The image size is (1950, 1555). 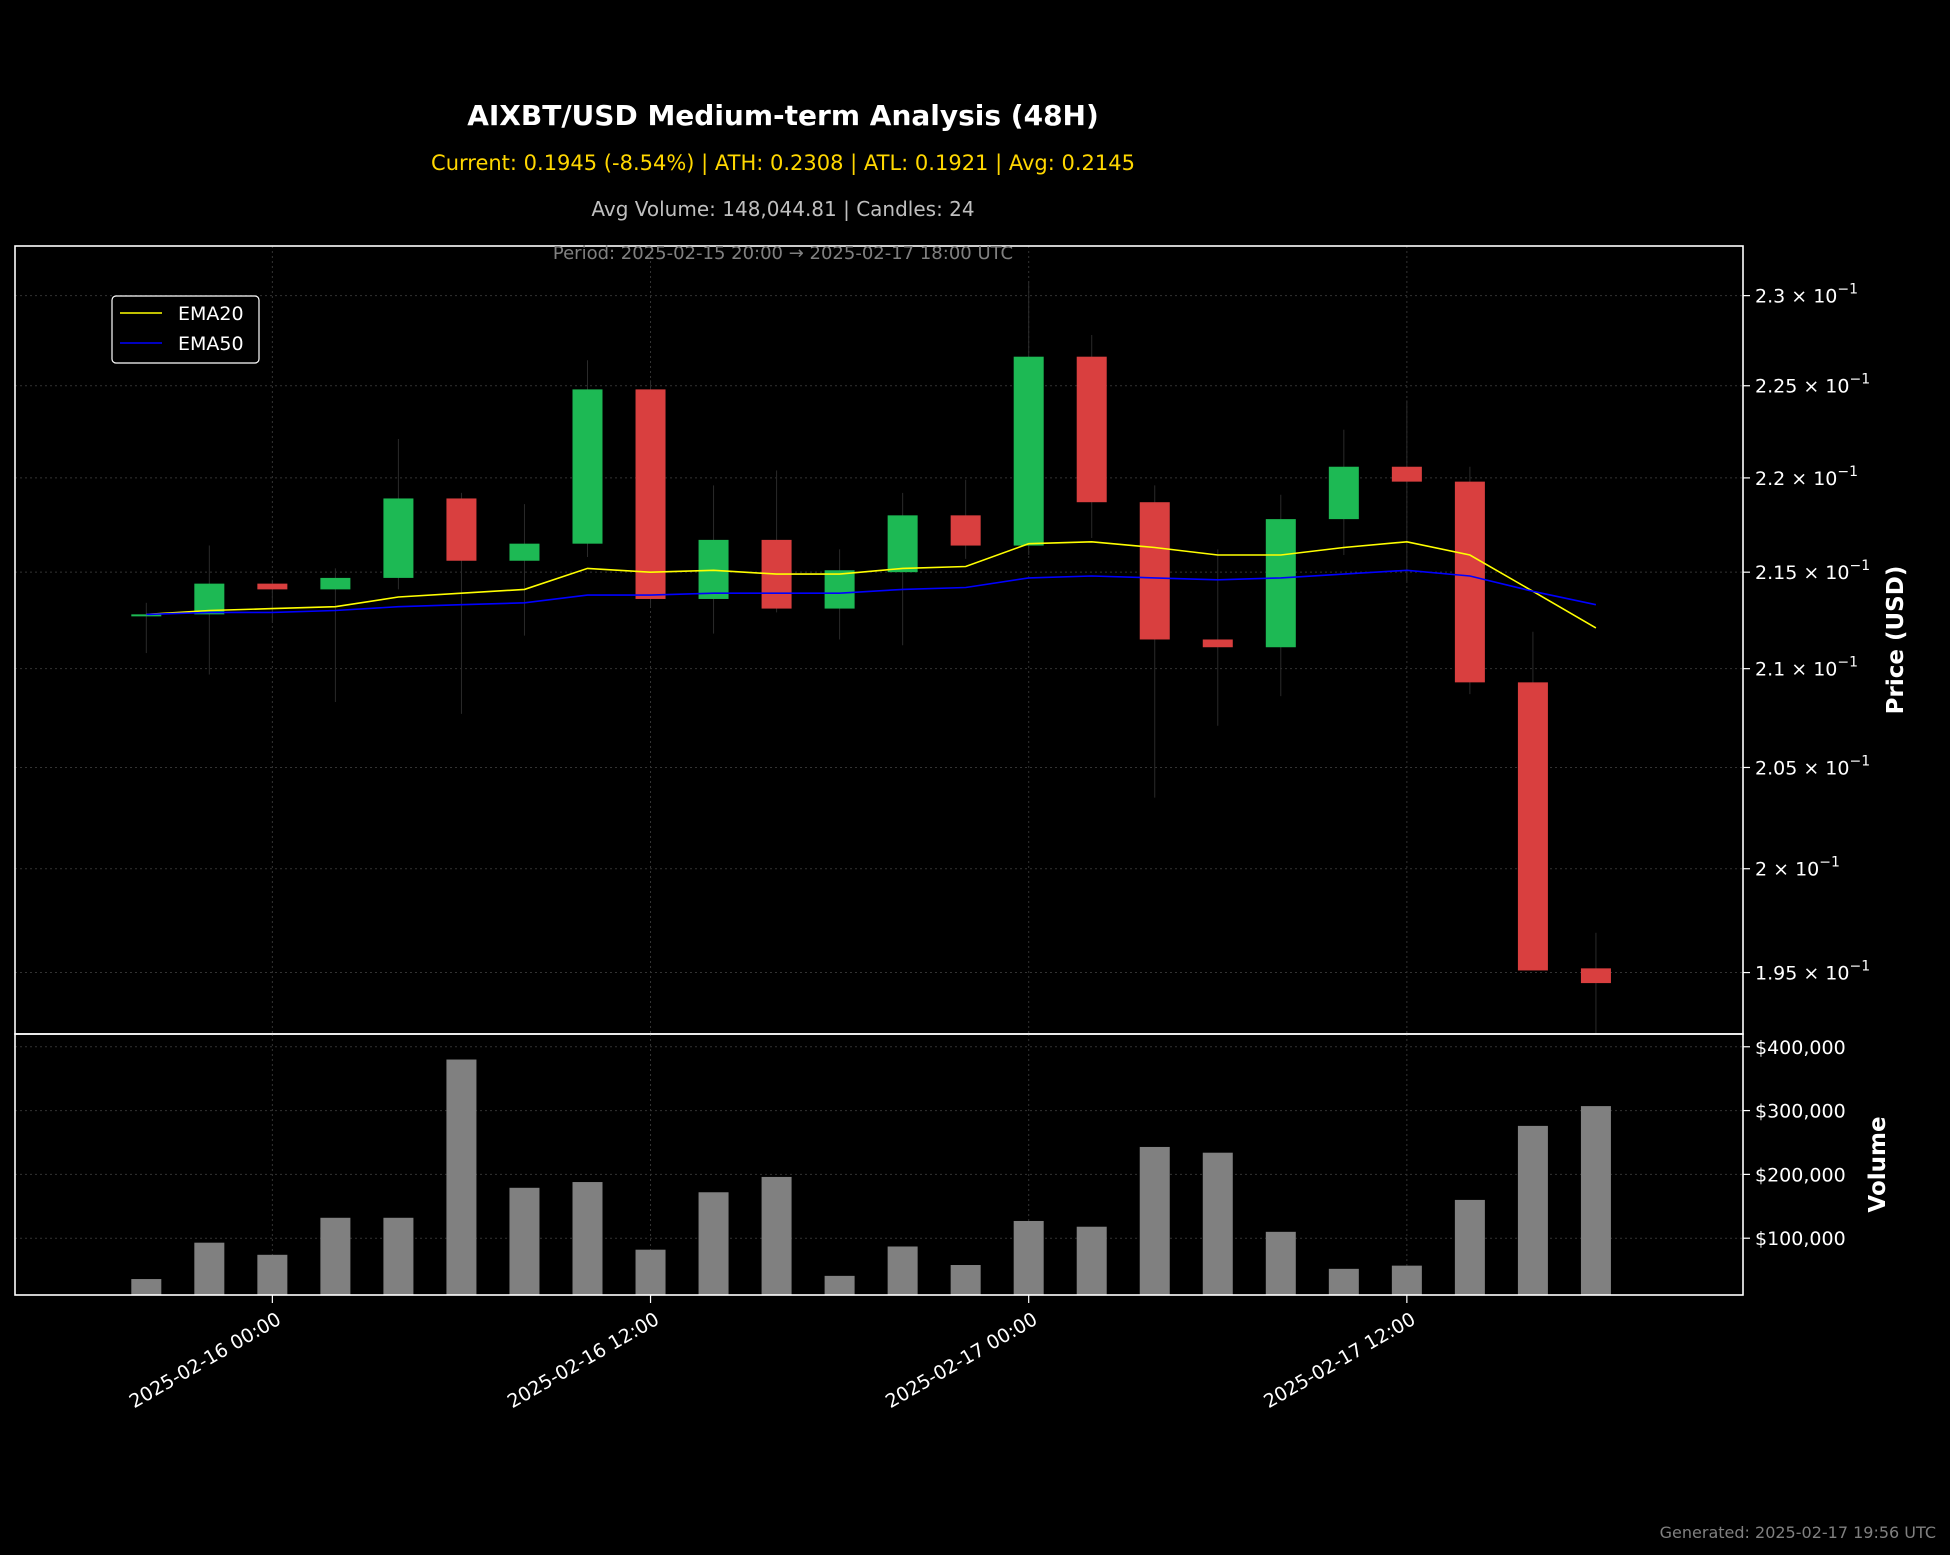 What do you see at coordinates (783, 115) in the screenshot?
I see `chart-title: AIXBT/USD Medium-term Analysis (48H)` at bounding box center [783, 115].